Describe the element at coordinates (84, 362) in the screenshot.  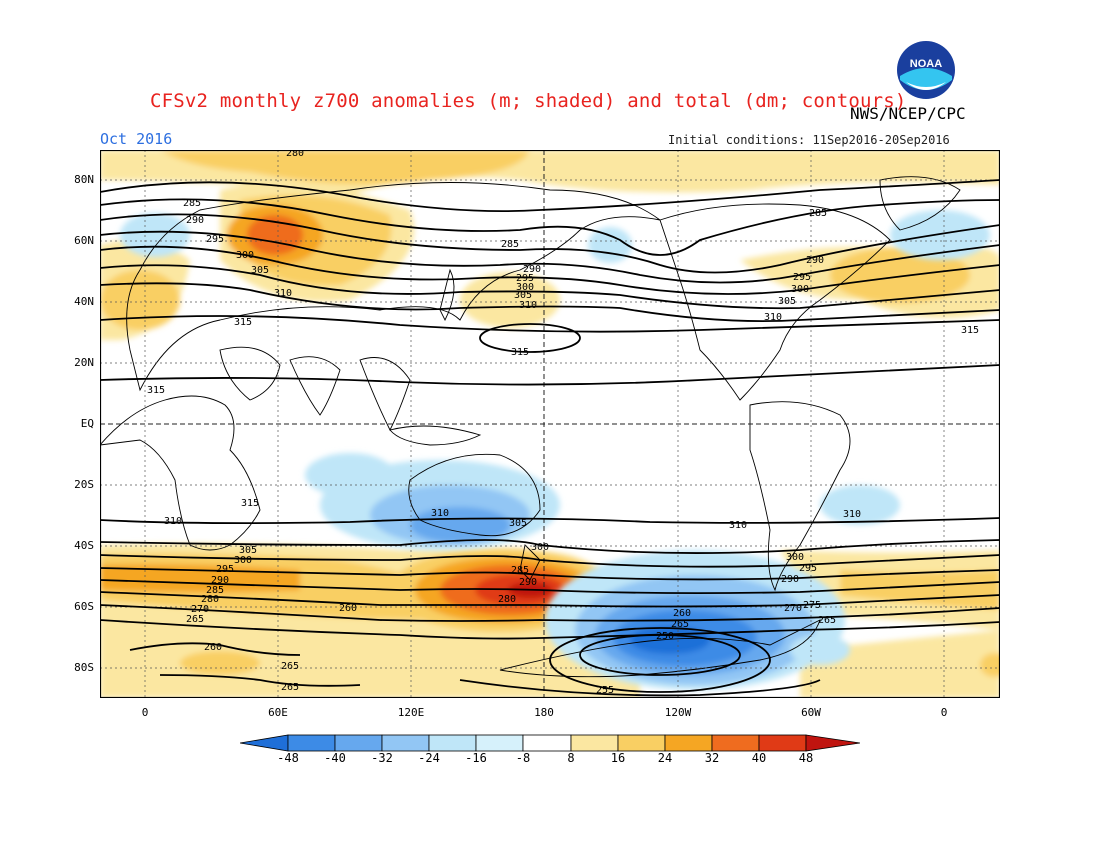
I see `lat-label: 20N` at that location.